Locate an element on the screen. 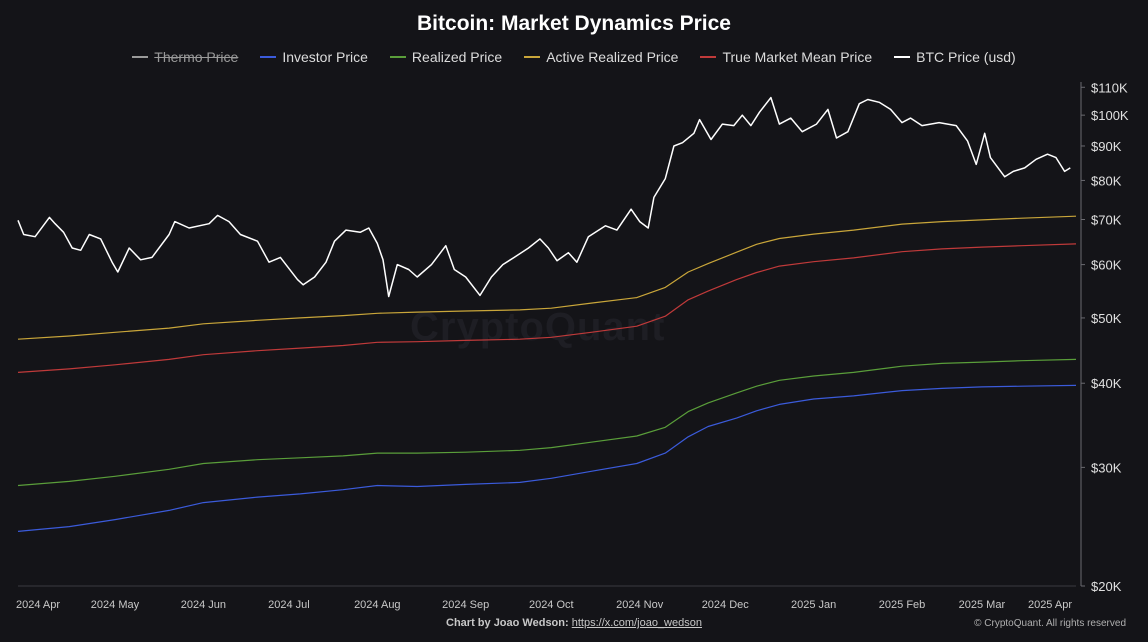 This screenshot has height=642, width=1148. legend-label: Realized Price is located at coordinates (457, 57).